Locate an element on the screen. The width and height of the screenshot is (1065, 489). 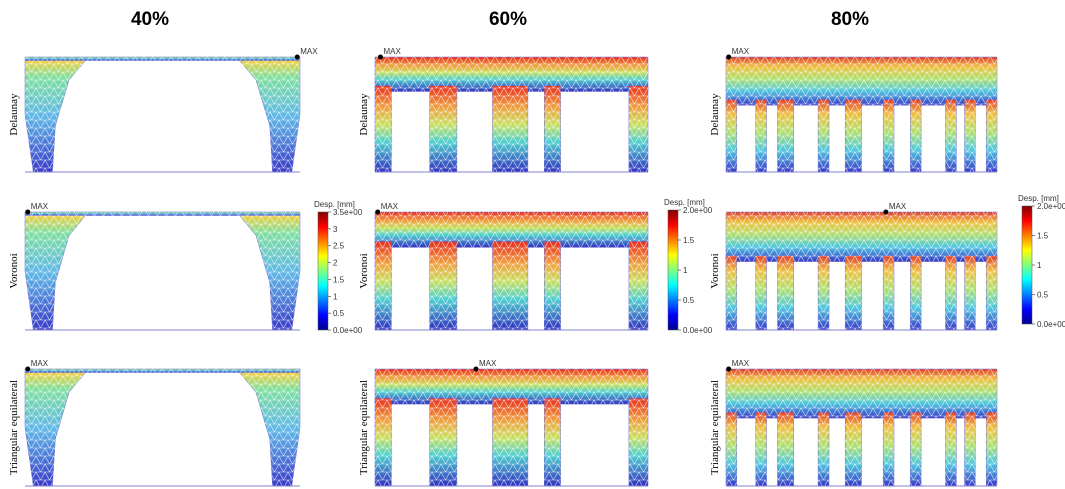
colorbar-tick-label: 3 is located at coordinates (335, 229).